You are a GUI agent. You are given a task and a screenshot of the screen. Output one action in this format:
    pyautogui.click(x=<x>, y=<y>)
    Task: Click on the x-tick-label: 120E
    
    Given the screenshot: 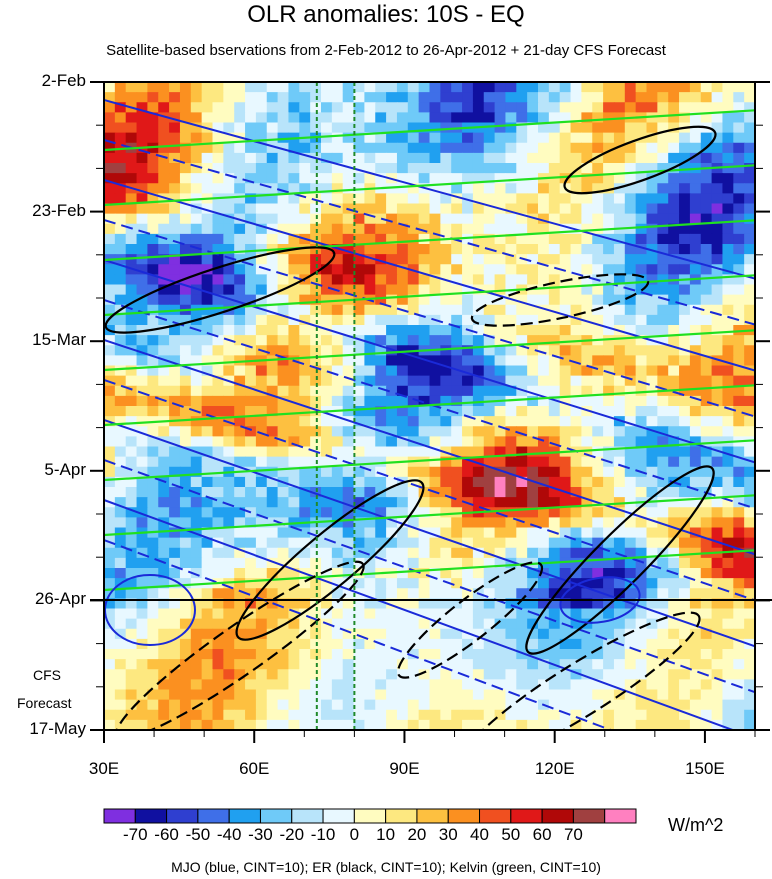 What is the action you would take?
    pyautogui.click(x=554, y=768)
    